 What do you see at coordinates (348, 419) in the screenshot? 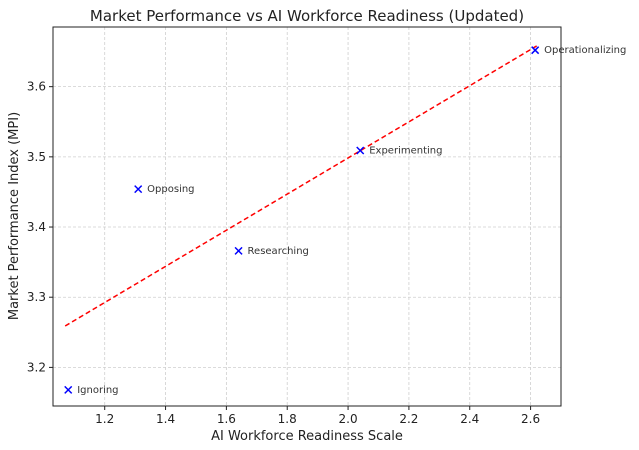
I see `x-tick-label: 2.0` at bounding box center [348, 419].